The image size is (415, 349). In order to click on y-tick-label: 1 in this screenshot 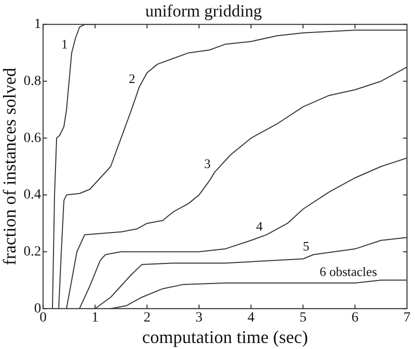, I will do `click(38, 24)`.